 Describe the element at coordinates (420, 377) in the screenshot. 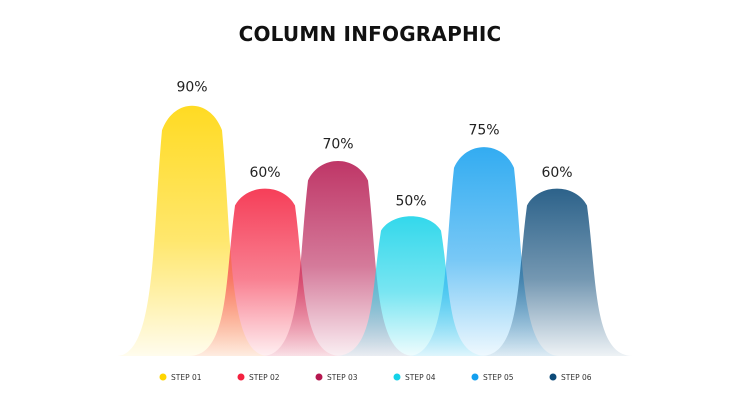

I see `legend-label-4: STEP 04` at that location.